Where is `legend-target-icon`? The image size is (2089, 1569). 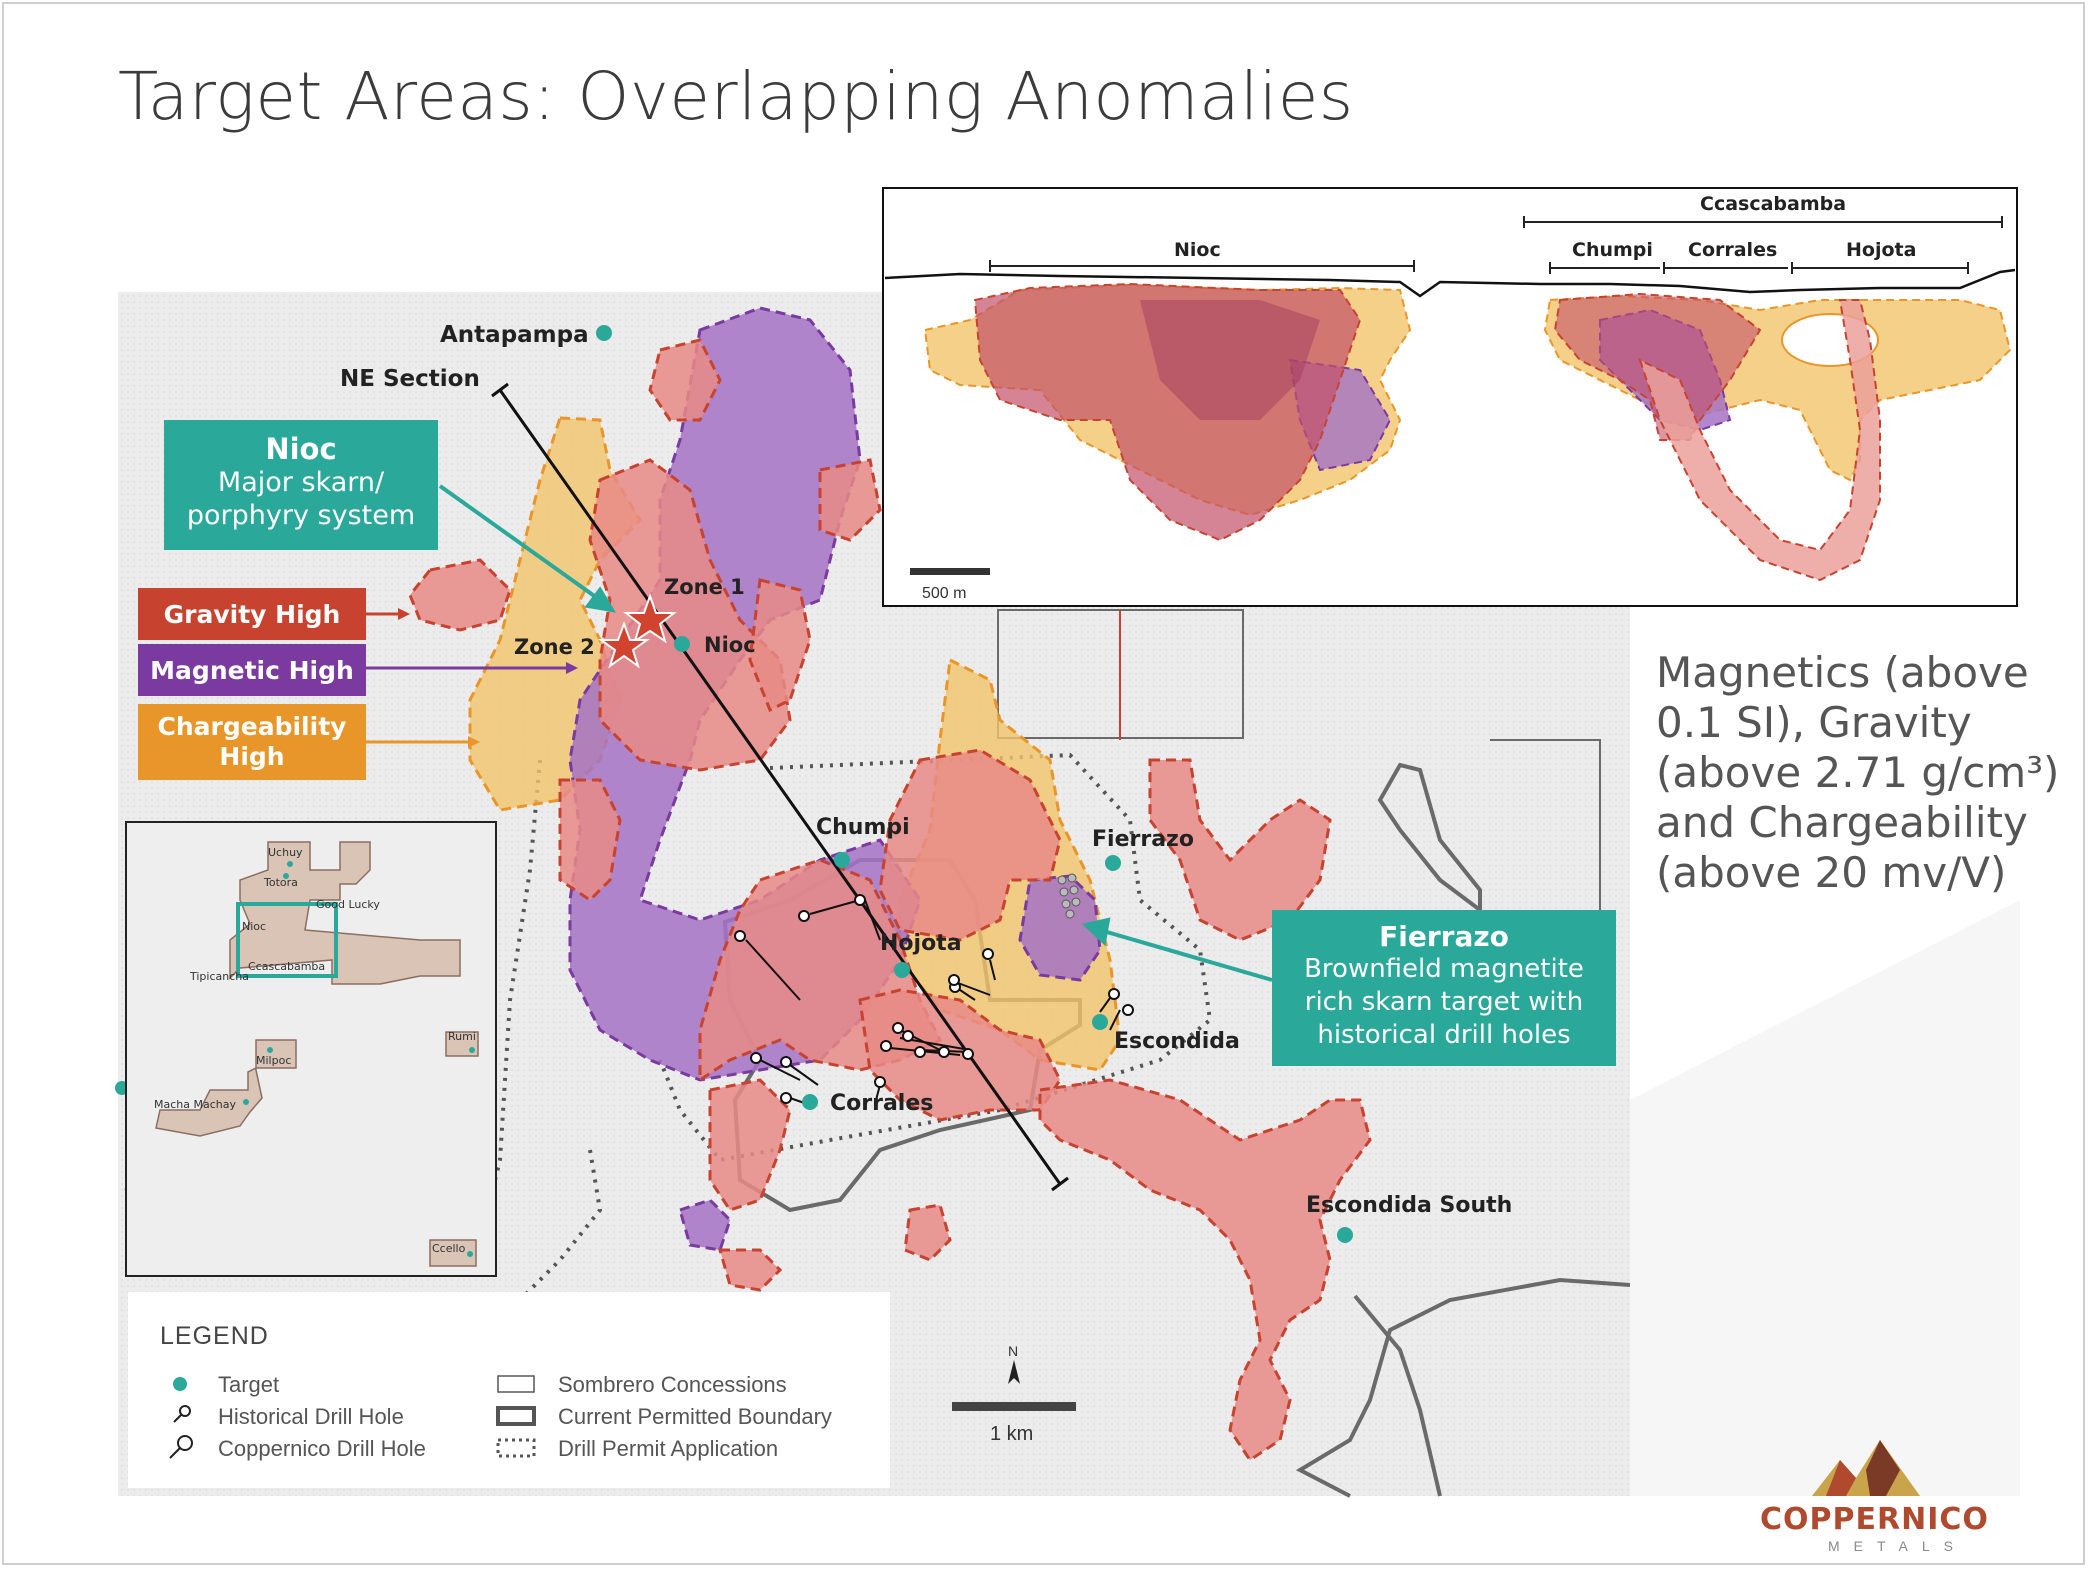 legend-target-icon is located at coordinates (180, 1384).